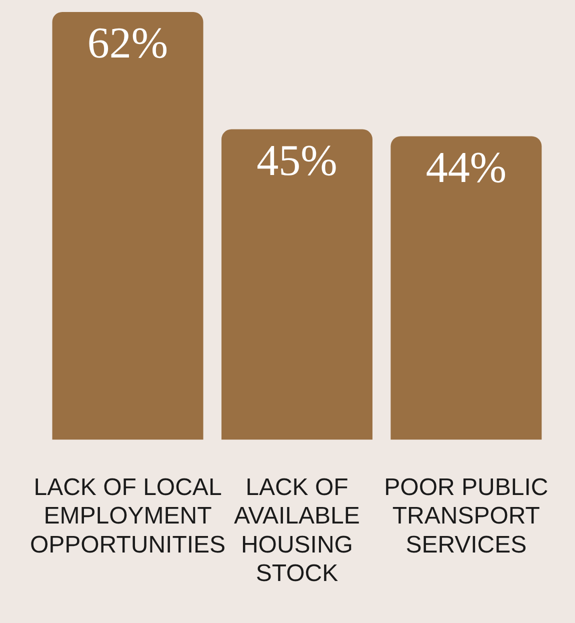 The image size is (575, 623). What do you see at coordinates (297, 160) in the screenshot?
I see `data-label: 45%` at bounding box center [297, 160].